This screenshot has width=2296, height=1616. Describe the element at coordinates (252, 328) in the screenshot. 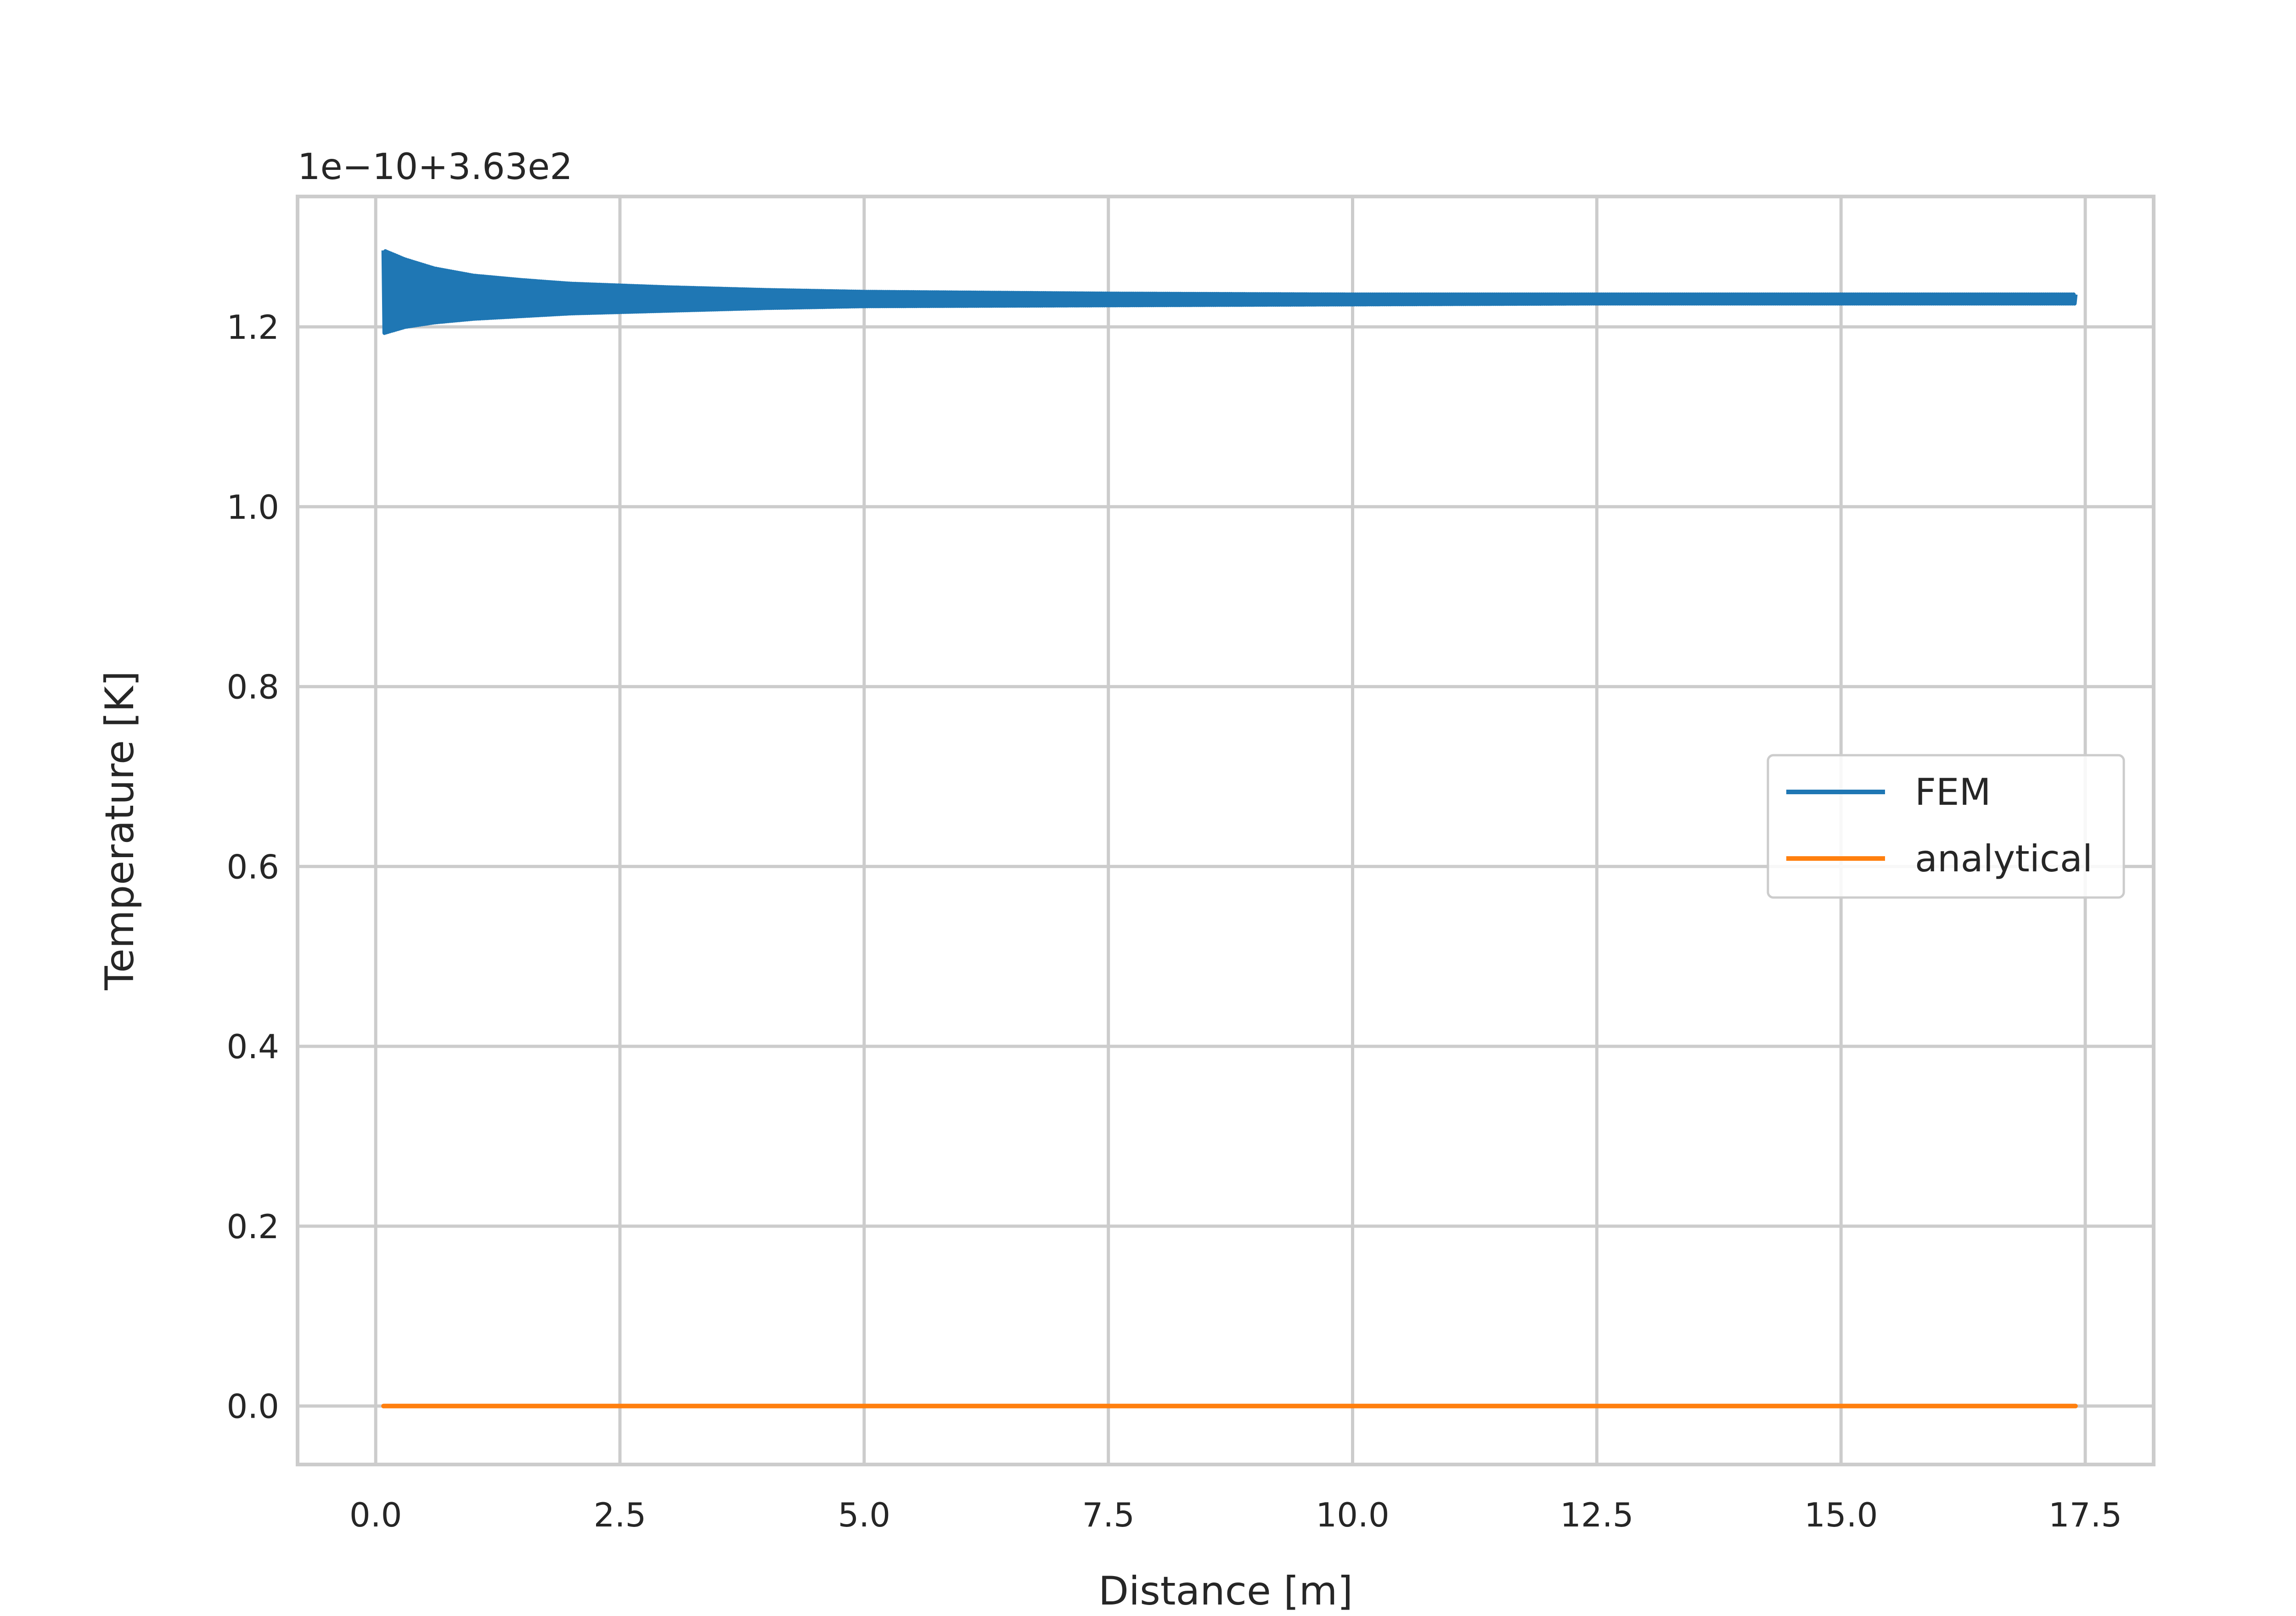

I see `y-tick-label: 1.2` at that location.